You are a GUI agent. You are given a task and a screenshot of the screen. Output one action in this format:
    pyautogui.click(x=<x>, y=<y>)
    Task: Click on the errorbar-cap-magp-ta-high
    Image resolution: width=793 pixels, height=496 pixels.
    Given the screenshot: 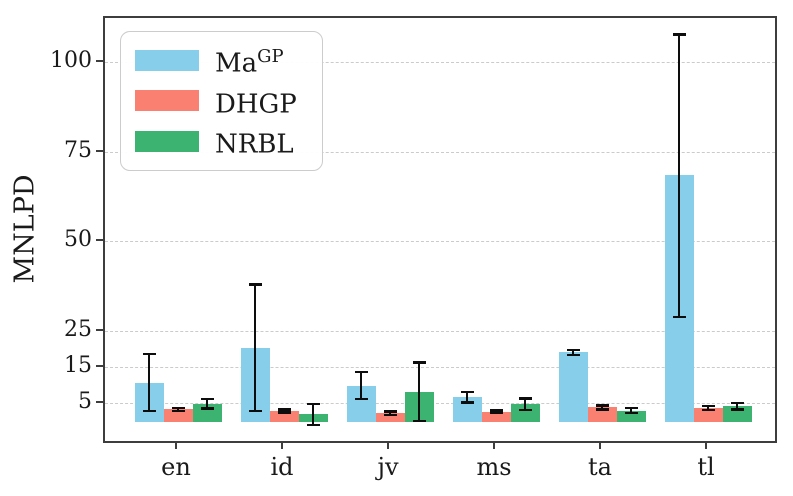 What is the action you would take?
    pyautogui.click(x=573, y=350)
    